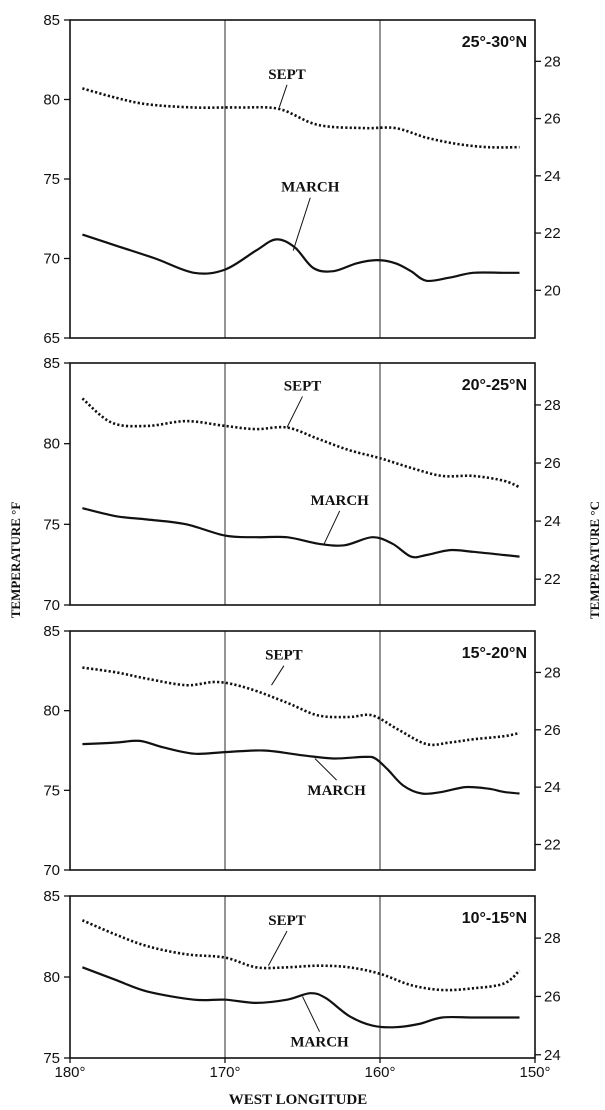 The height and width of the screenshot is (1110, 605). Describe the element at coordinates (494, 653) in the screenshot. I see `panel-title: 15°-20°N` at that location.